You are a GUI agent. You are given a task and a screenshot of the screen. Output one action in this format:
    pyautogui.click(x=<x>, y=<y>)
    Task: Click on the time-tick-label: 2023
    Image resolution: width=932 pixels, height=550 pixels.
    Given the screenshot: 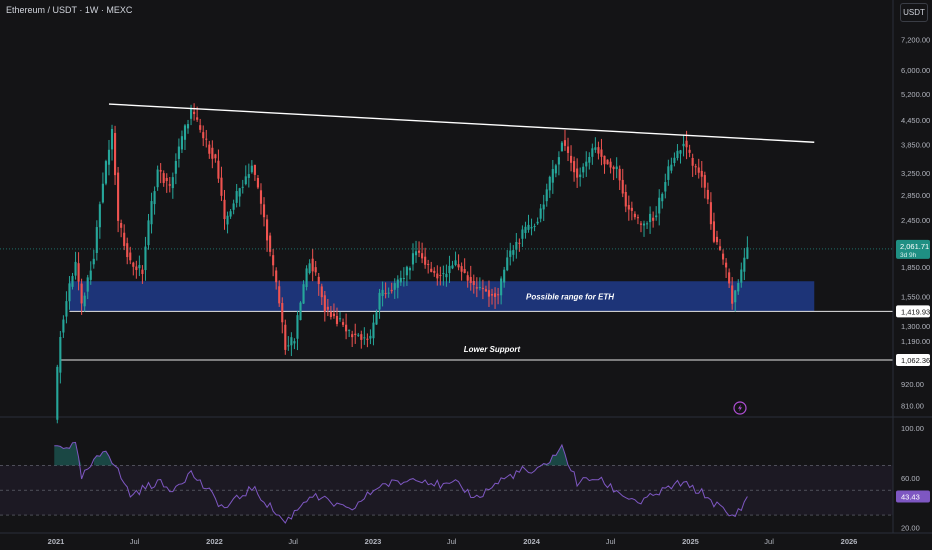 What is the action you would take?
    pyautogui.click(x=373, y=541)
    